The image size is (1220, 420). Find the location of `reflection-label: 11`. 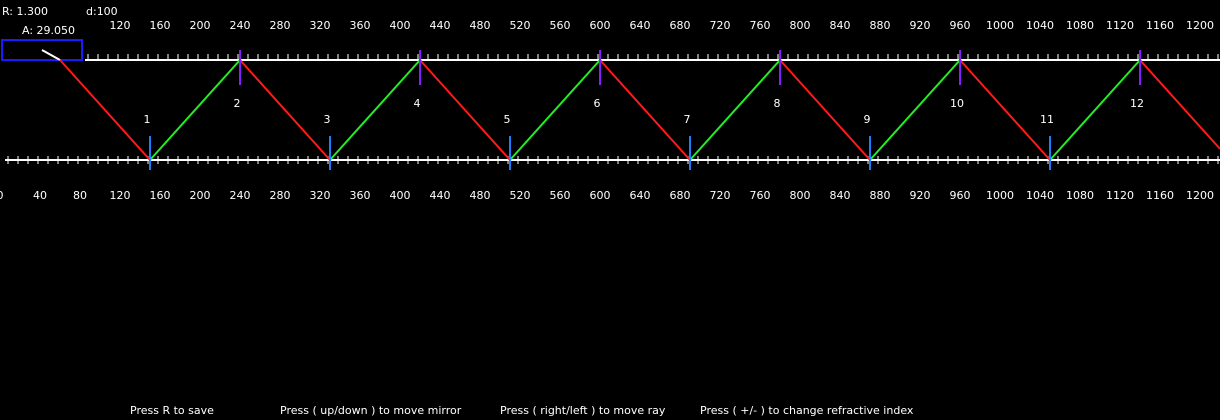

reflection-label: 11 is located at coordinates (1047, 119).